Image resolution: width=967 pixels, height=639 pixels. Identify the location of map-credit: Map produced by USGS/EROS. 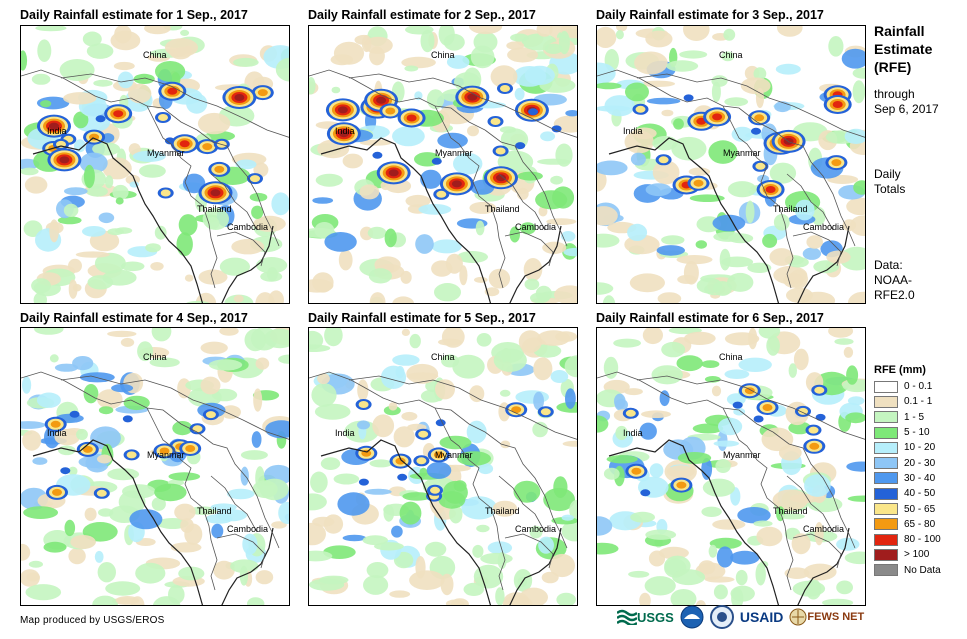
(92, 620).